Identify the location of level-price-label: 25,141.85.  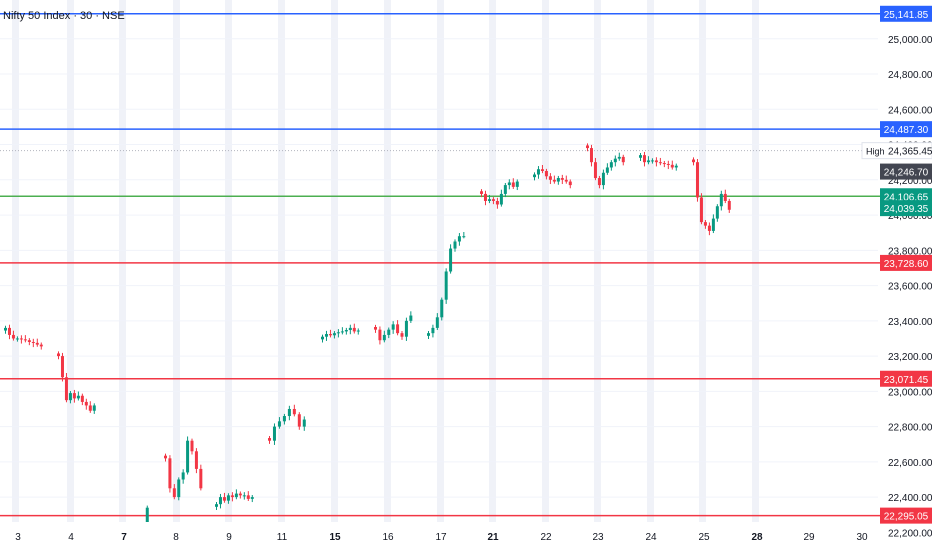
(906, 15).